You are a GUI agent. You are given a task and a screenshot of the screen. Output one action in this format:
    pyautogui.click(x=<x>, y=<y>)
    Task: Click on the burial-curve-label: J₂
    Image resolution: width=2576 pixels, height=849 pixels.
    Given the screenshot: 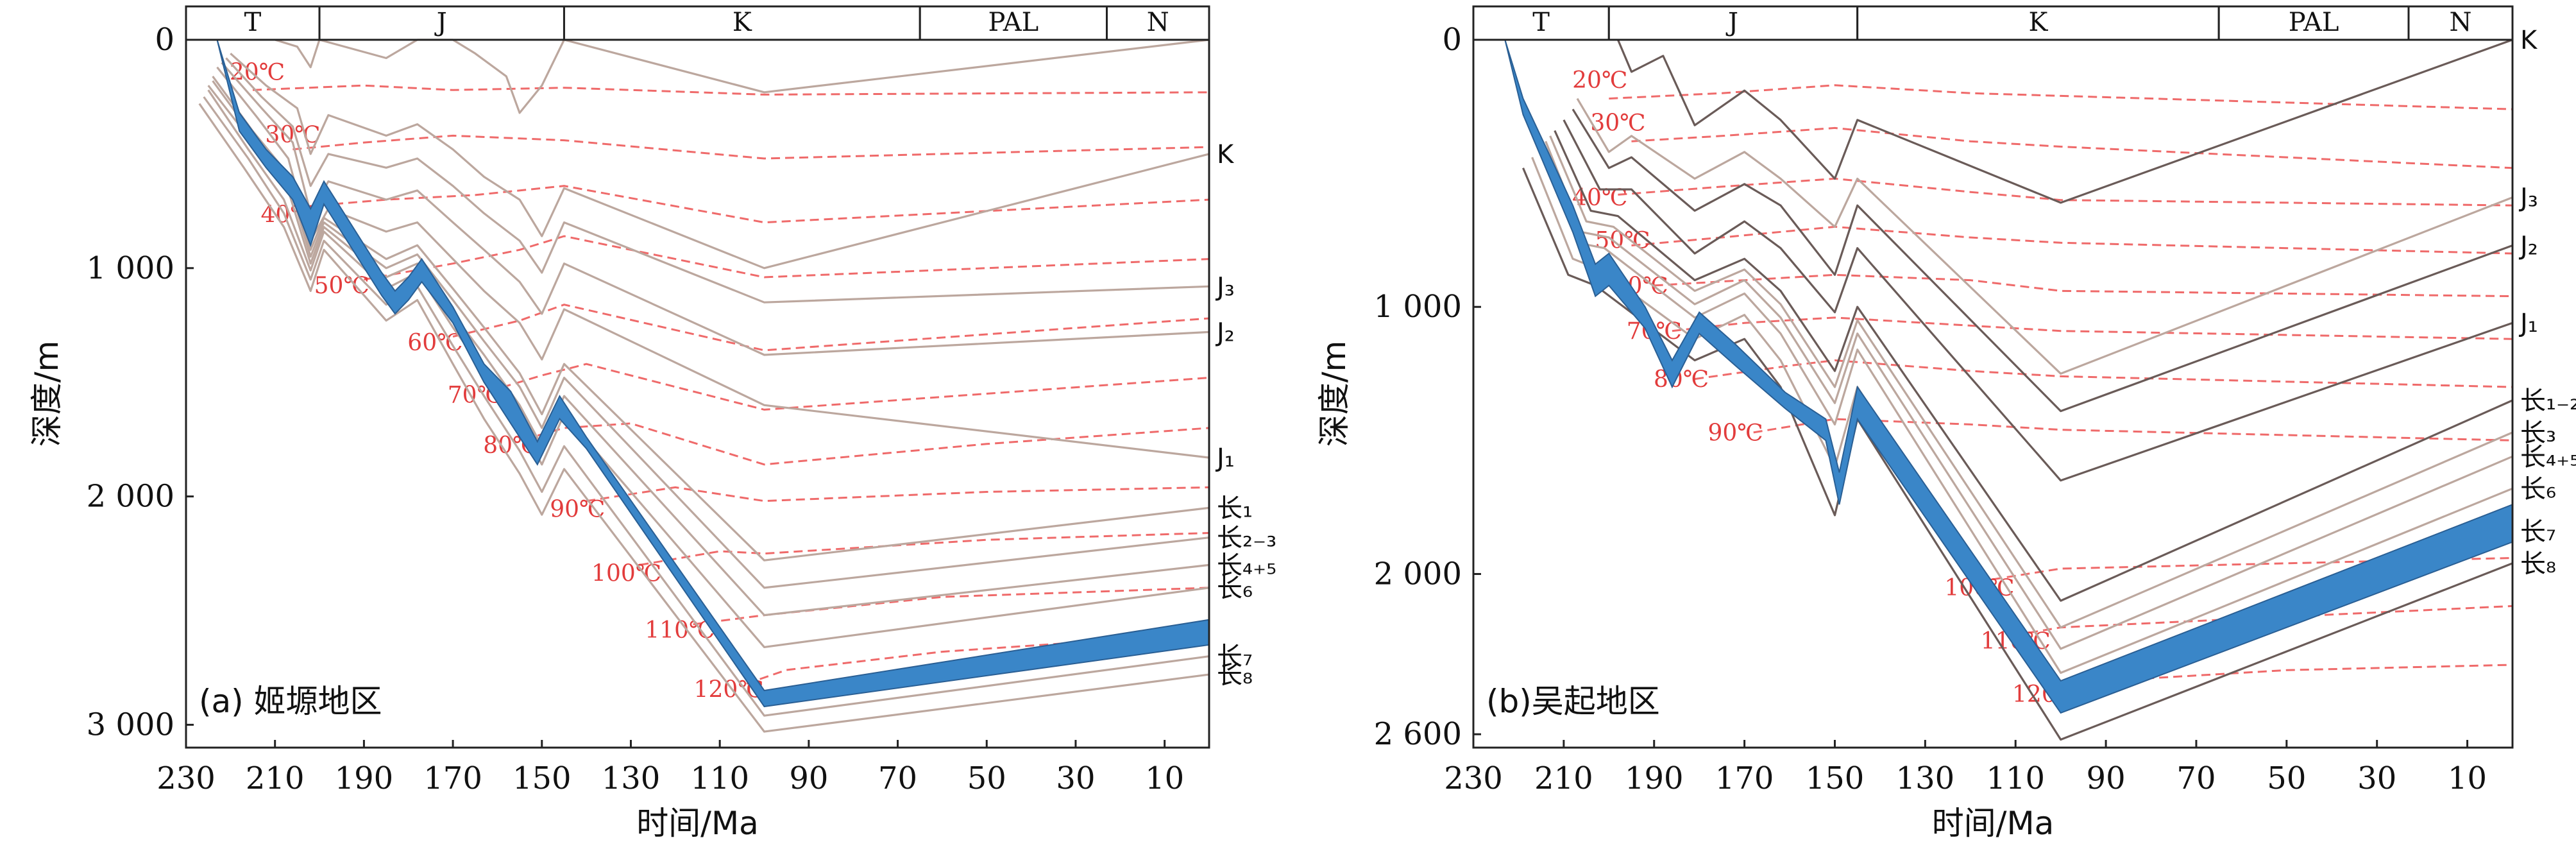 What is the action you would take?
    pyautogui.click(x=1225, y=332)
    